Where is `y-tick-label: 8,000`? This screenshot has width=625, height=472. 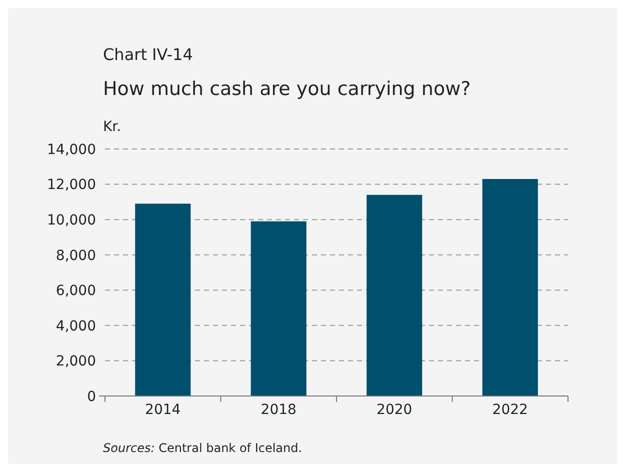 y-tick-label: 8,000 is located at coordinates (76, 256).